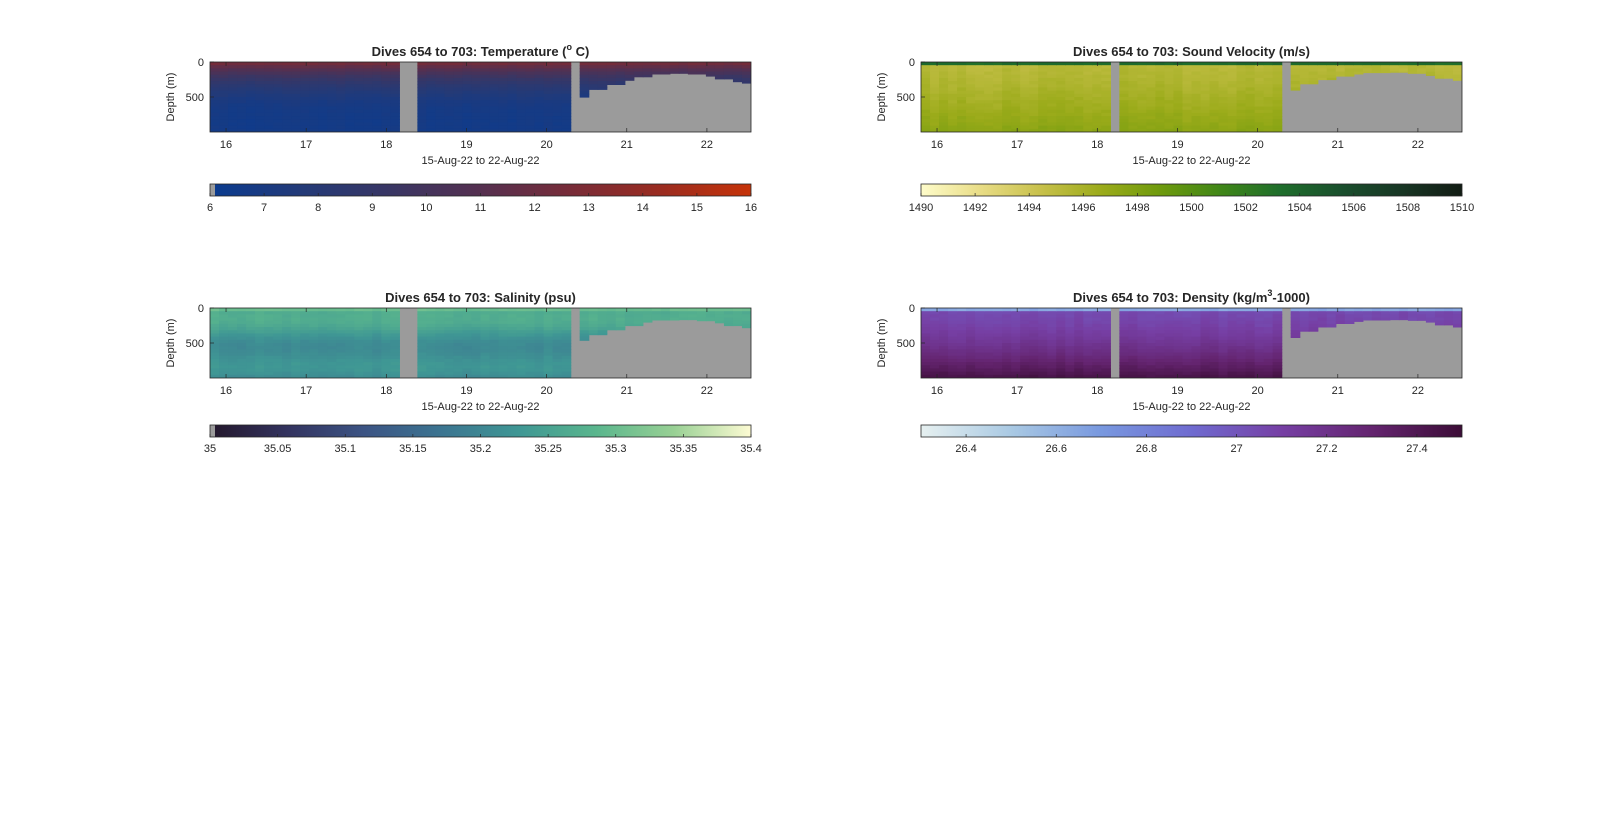  I want to click on colorbar-tick-label: 1508, so click(1408, 208).